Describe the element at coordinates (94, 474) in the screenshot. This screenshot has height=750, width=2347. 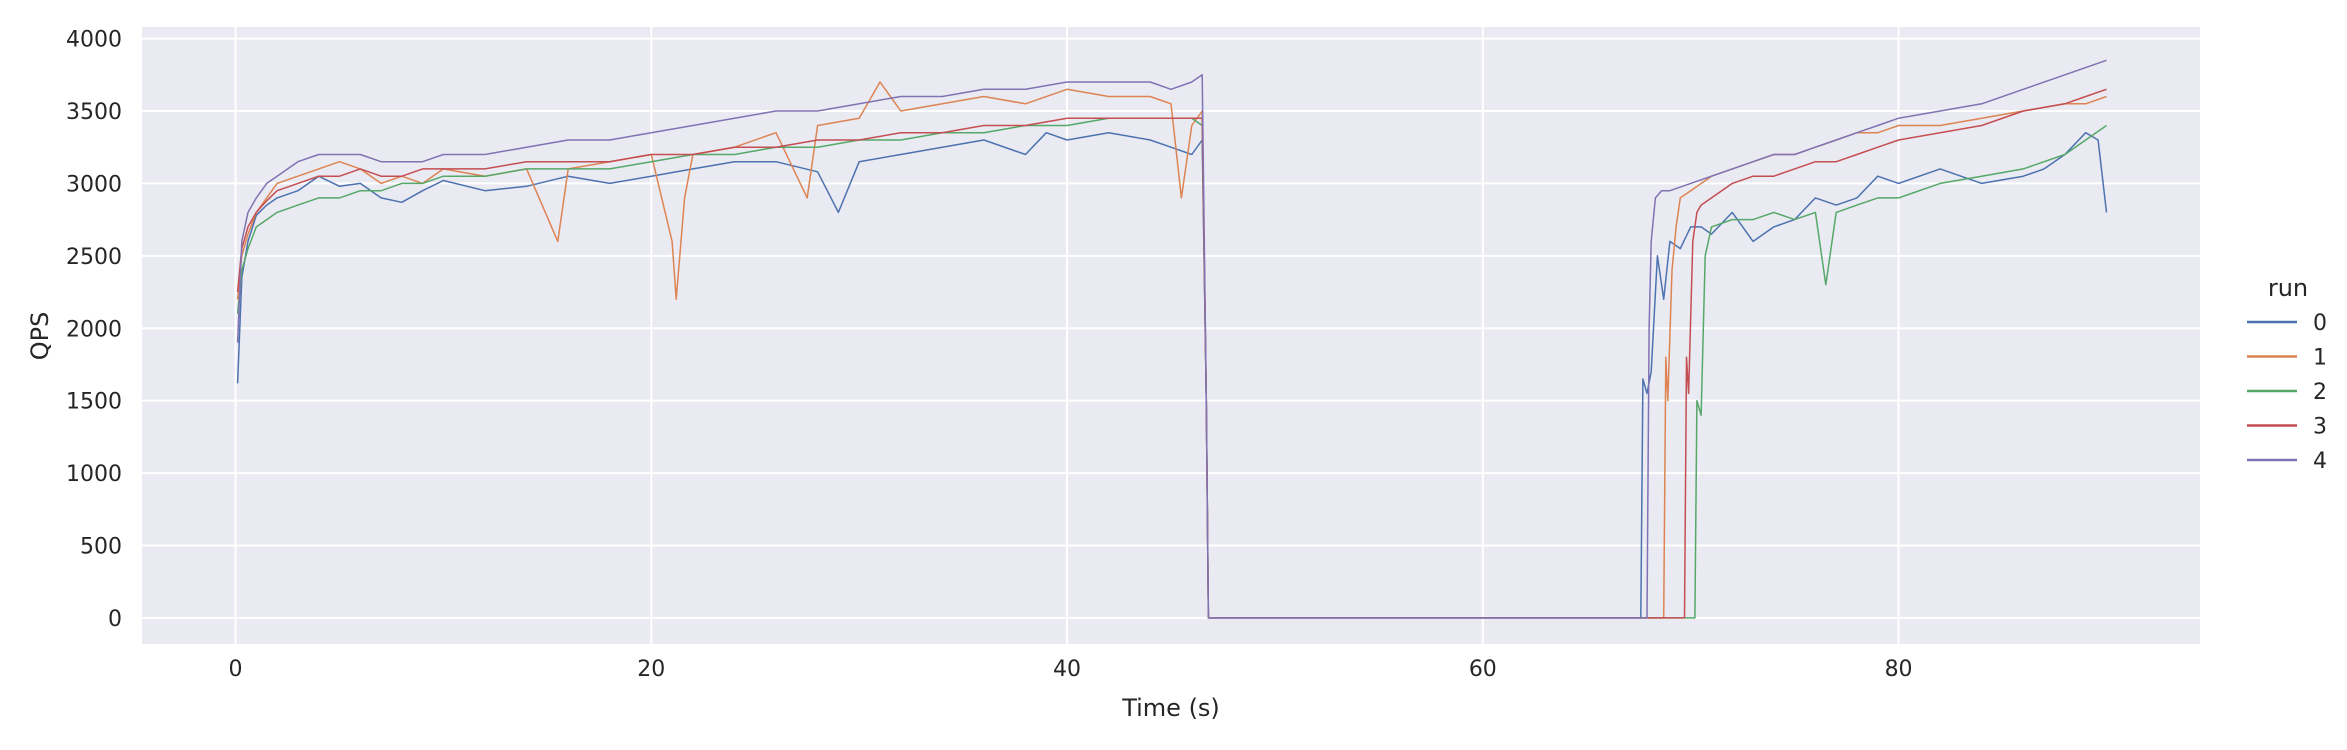
I see `y-tick-label: 1000` at that location.